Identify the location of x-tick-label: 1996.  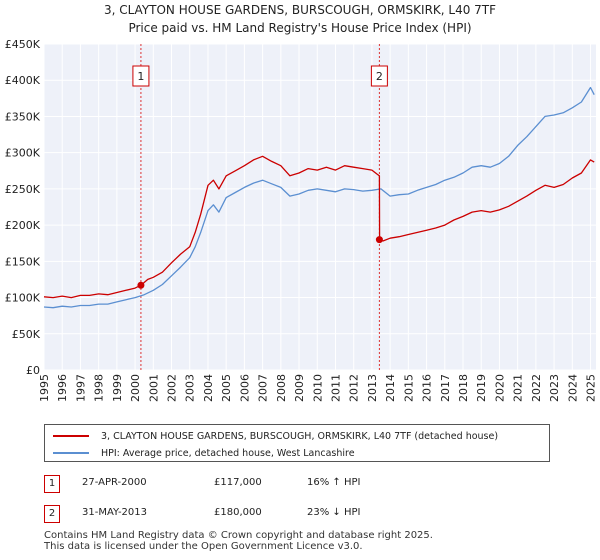
(62, 388).